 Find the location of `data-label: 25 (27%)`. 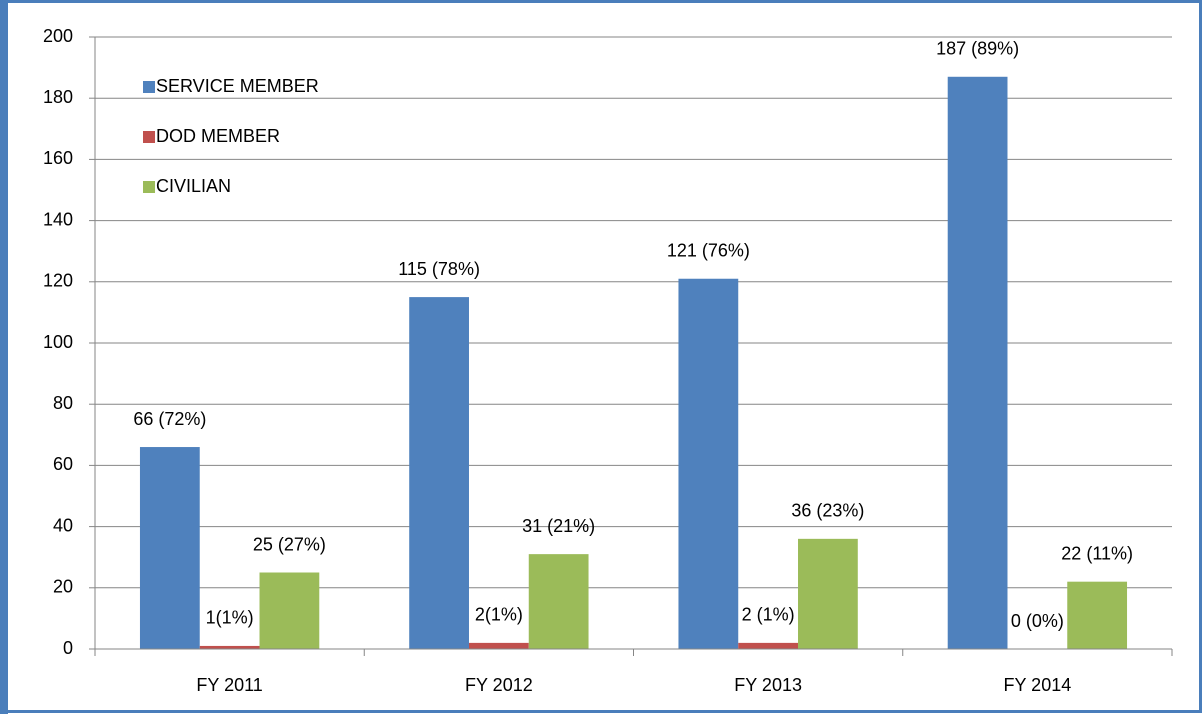

data-label: 25 (27%) is located at coordinates (289, 544).